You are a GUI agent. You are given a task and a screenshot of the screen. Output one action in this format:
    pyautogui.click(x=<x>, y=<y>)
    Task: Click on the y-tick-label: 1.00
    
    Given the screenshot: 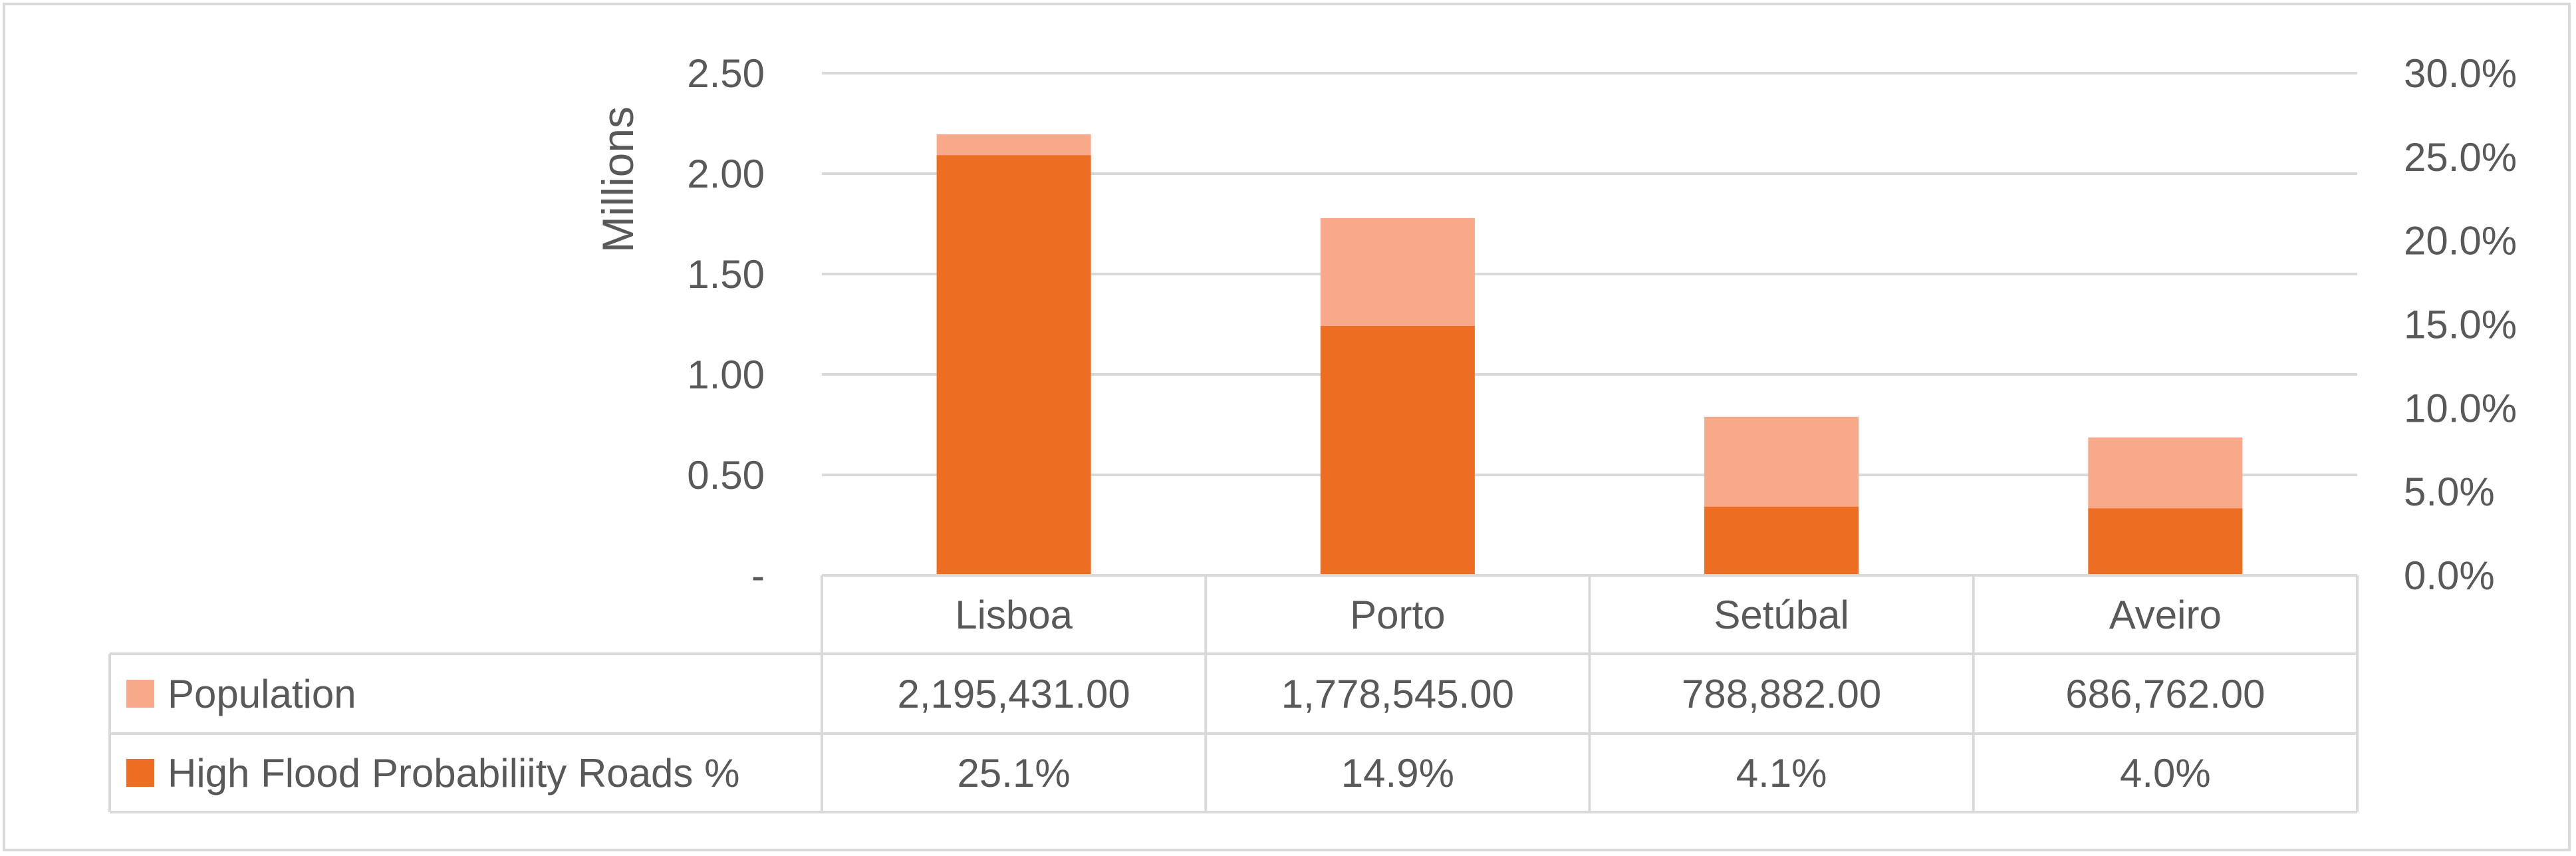 What is the action you would take?
    pyautogui.click(x=726, y=375)
    